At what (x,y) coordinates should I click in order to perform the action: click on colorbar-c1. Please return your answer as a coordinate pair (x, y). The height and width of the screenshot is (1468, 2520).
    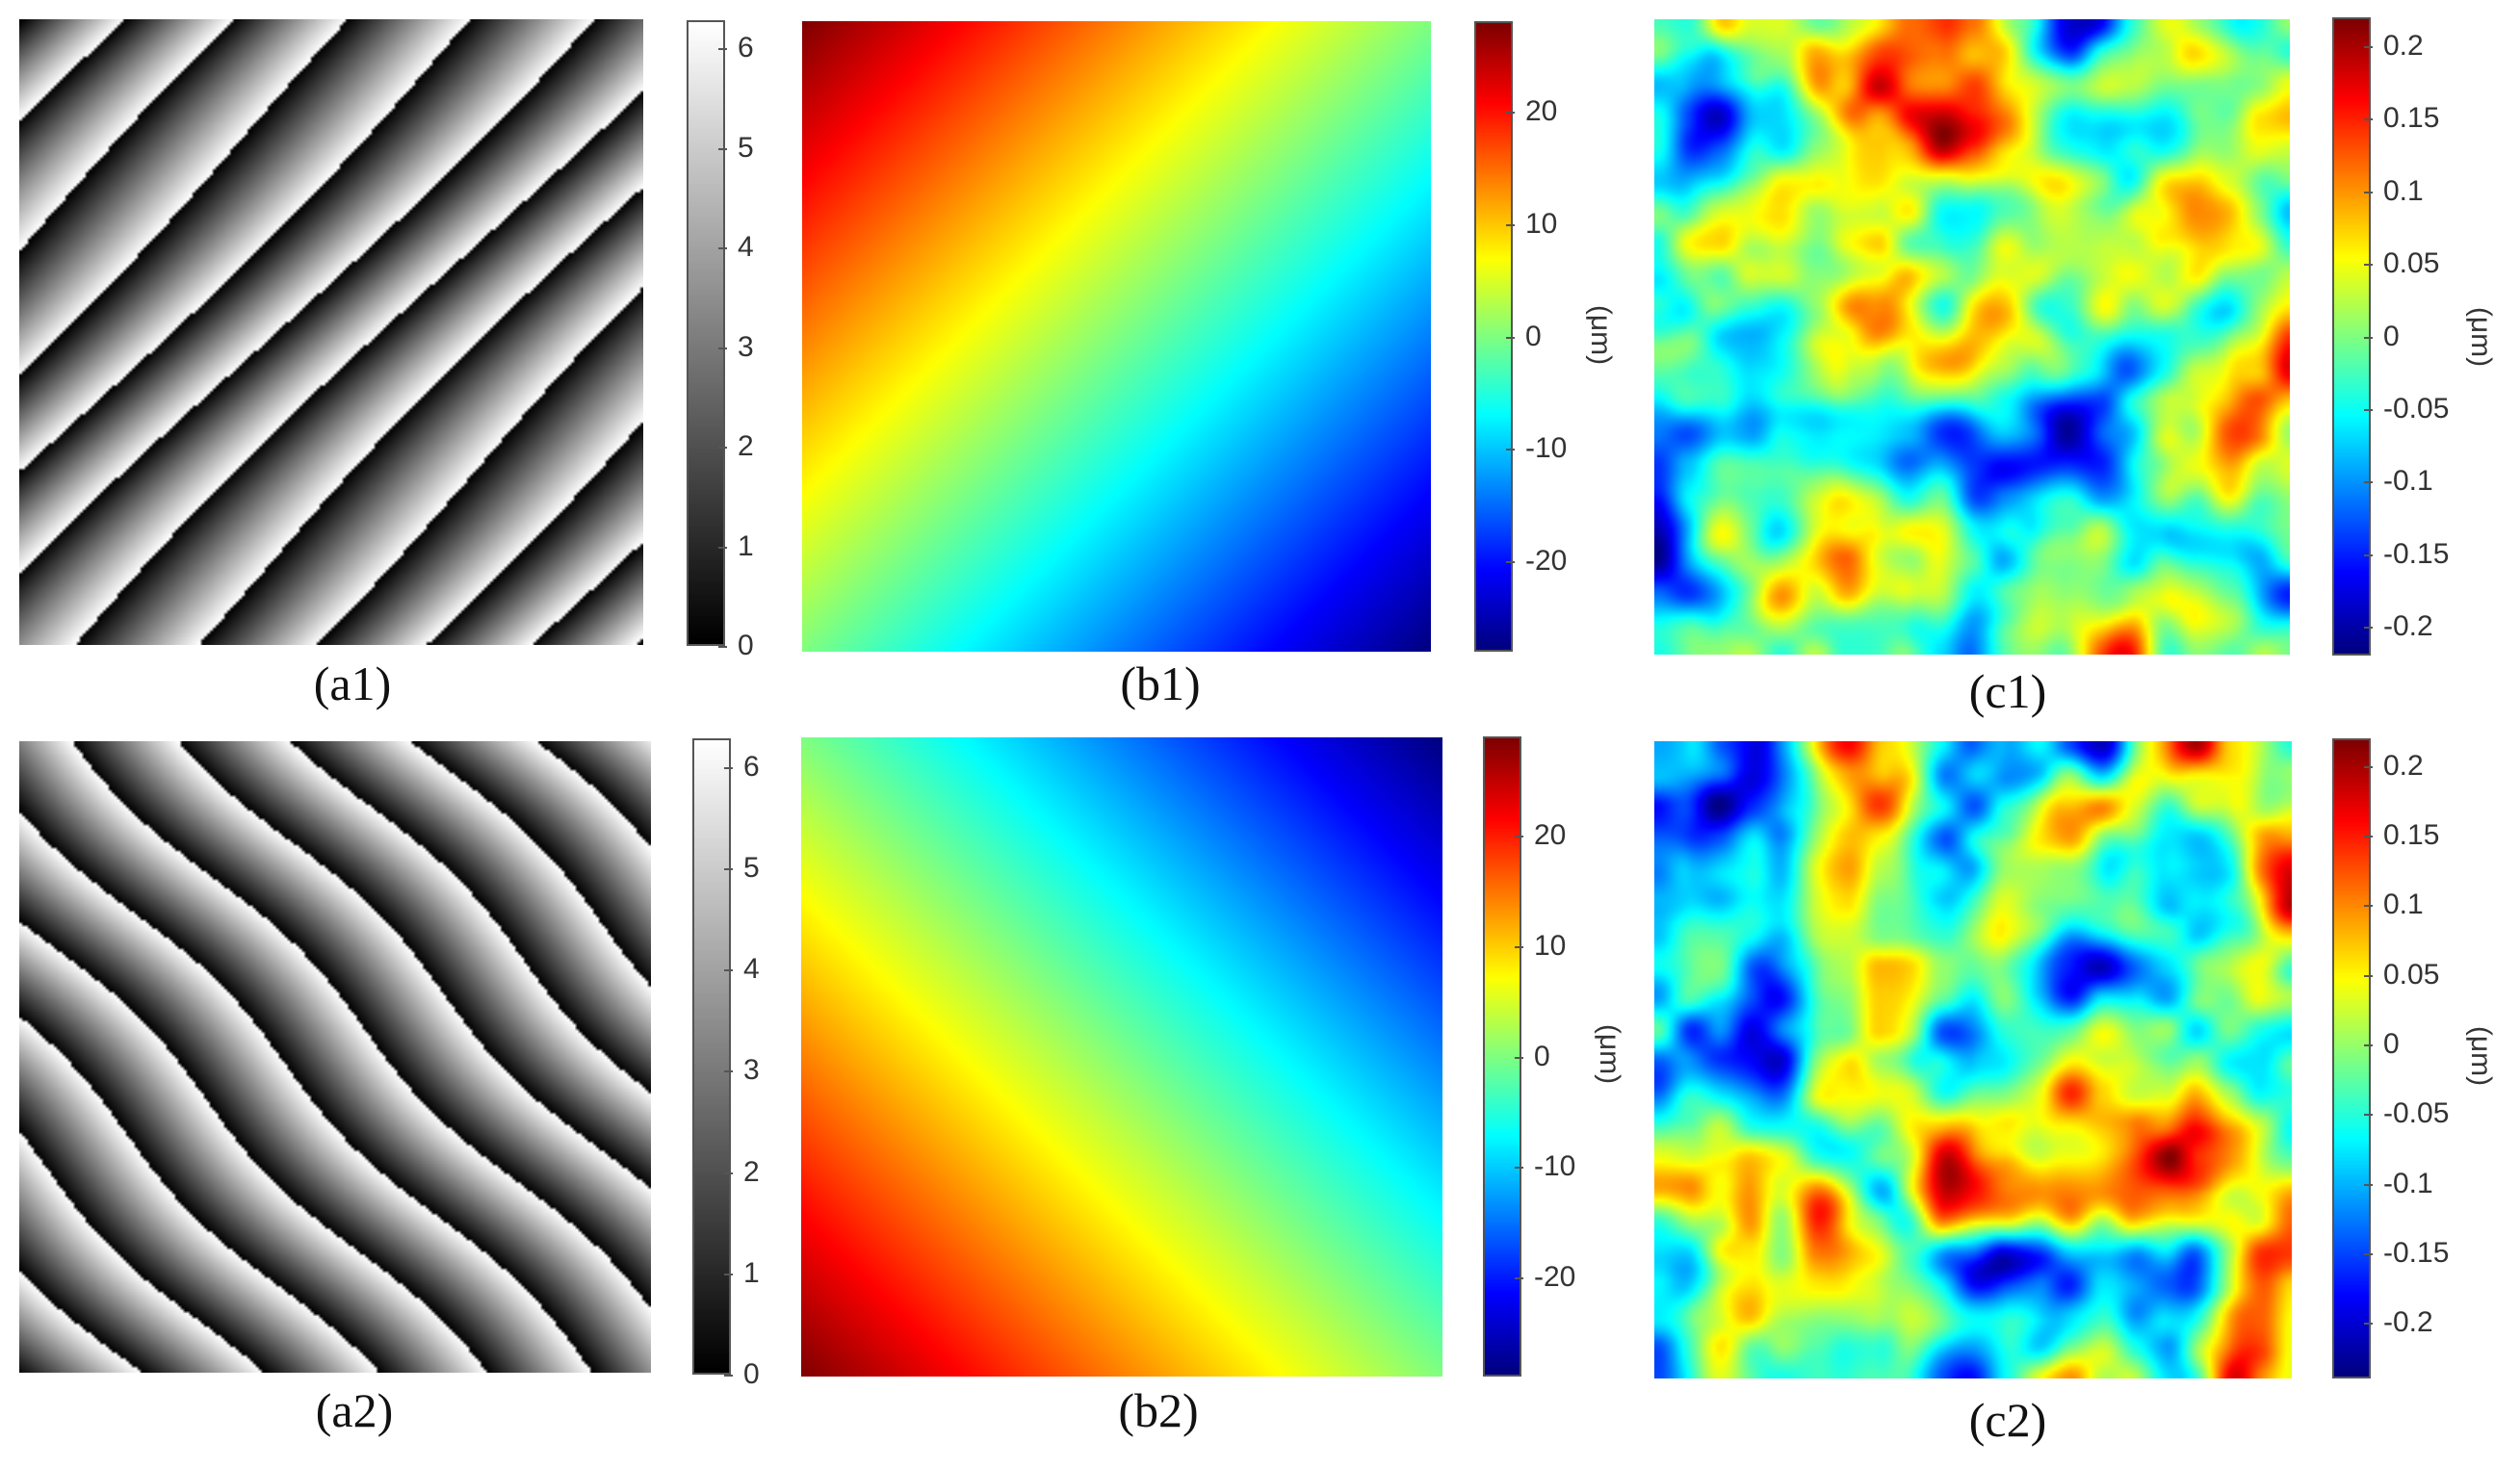
    Looking at the image, I should click on (2351, 336).